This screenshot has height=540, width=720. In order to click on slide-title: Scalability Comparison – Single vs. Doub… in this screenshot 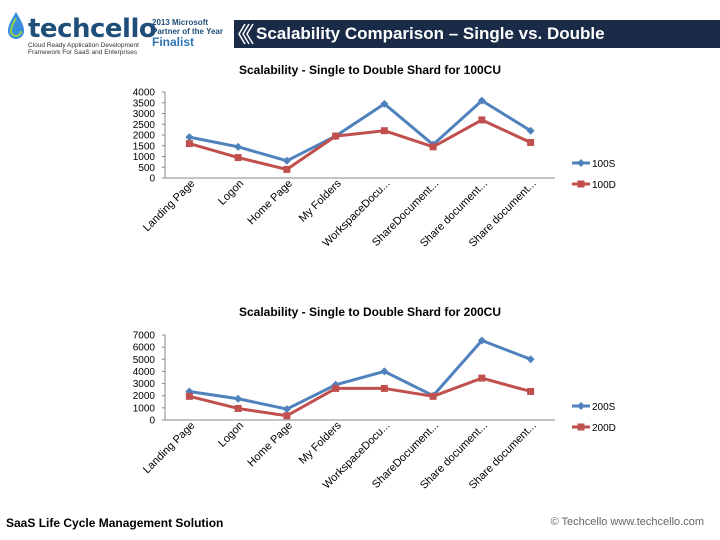, I will do `click(430, 33)`.